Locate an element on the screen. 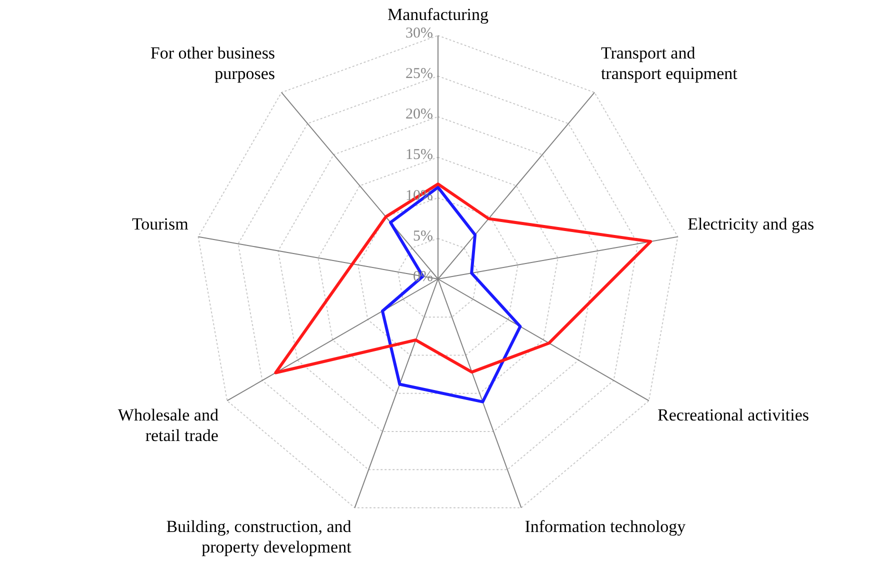  spoke-label: Recreational activities is located at coordinates (734, 414).